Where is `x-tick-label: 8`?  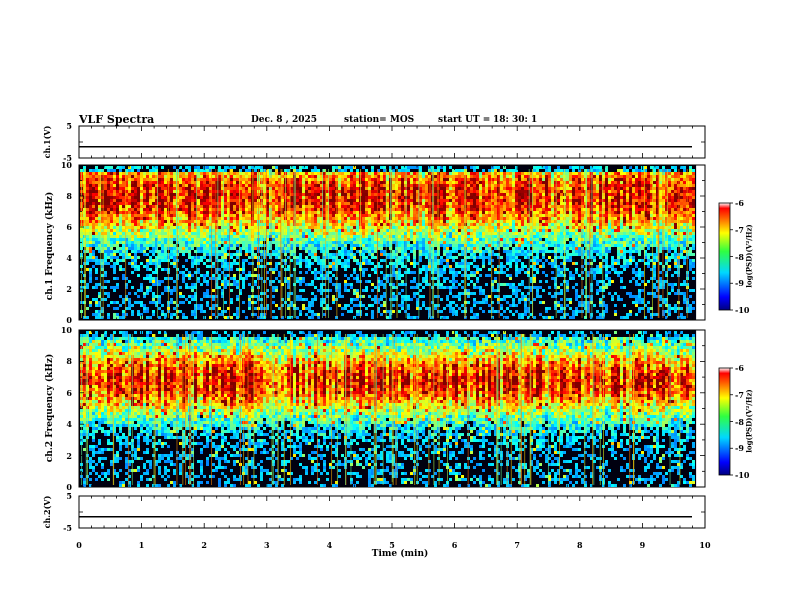 x-tick-label: 8 is located at coordinates (580, 545).